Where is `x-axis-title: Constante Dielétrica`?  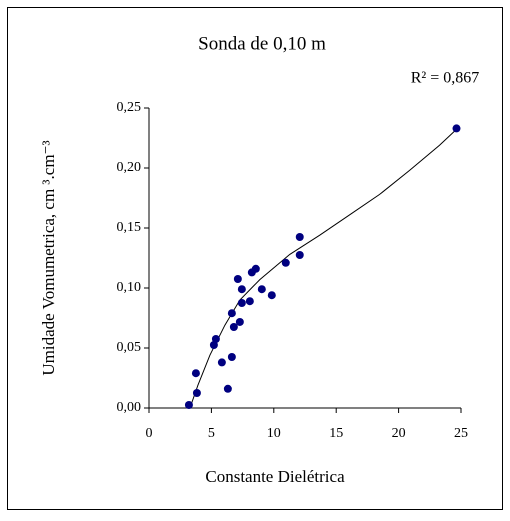
x-axis-title: Constante Dielétrica is located at coordinates (275, 476).